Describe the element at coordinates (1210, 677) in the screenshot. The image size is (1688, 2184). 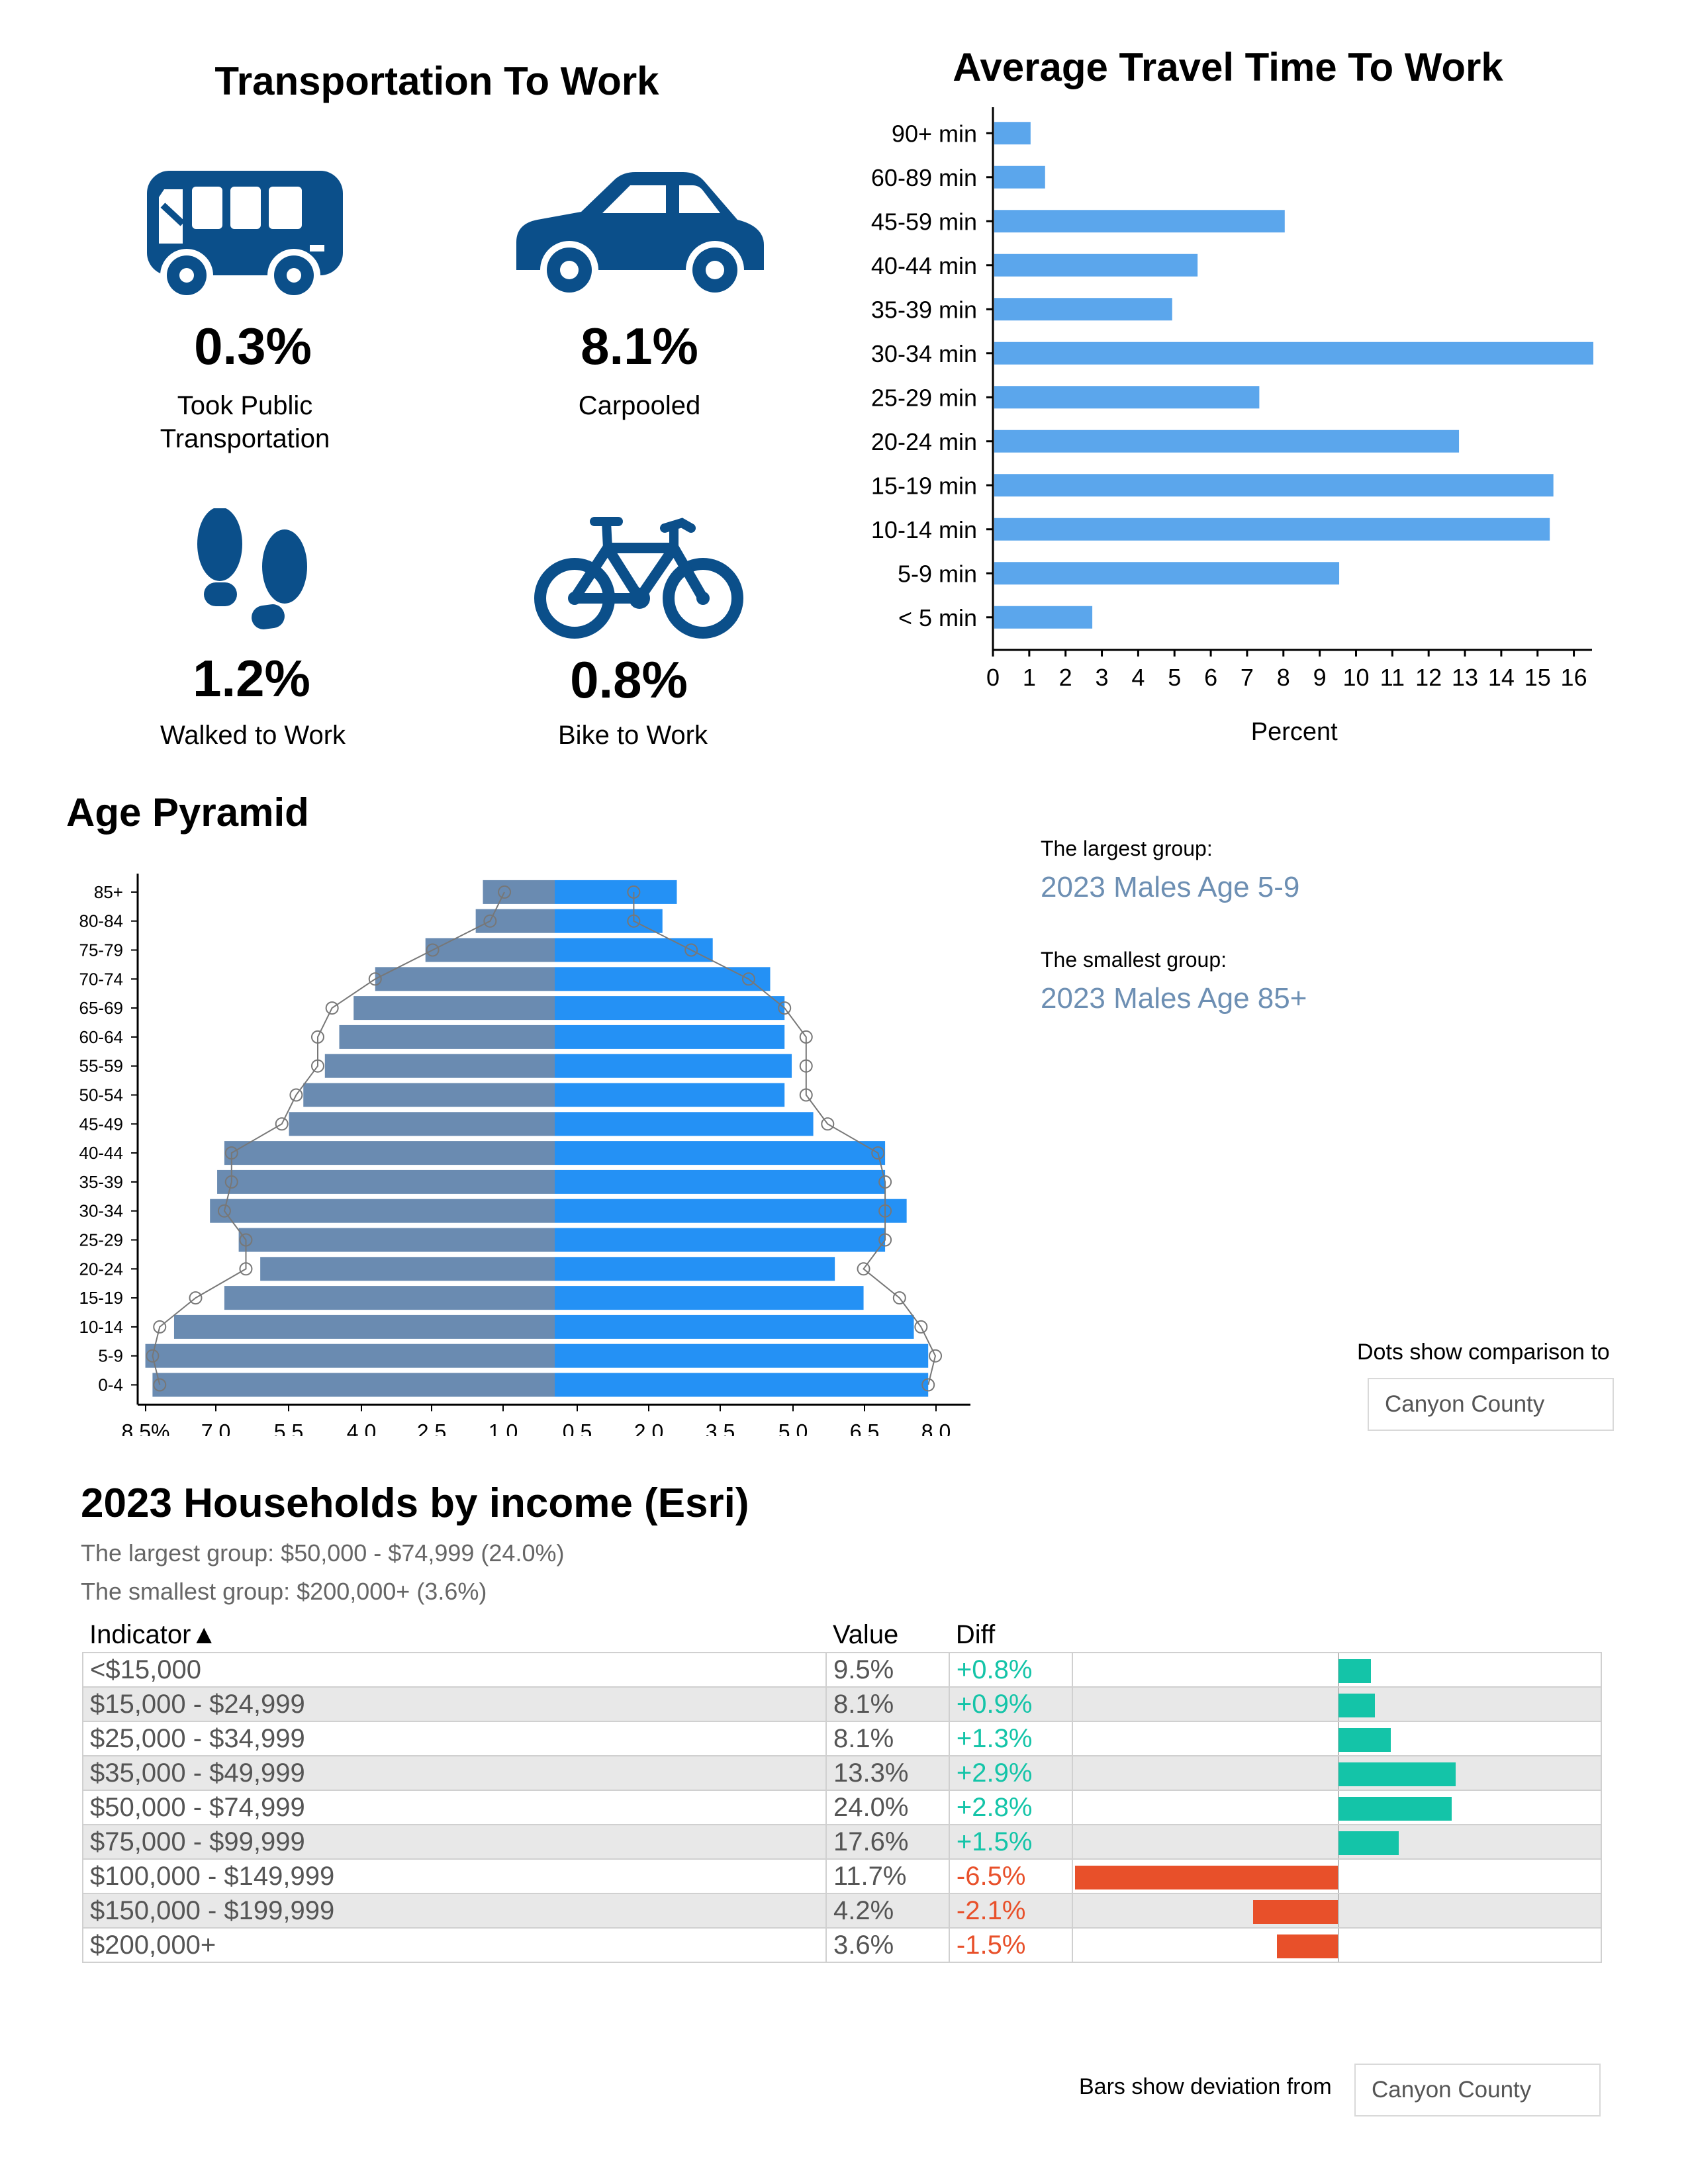
I see `travel-x-tick-label: 6` at that location.